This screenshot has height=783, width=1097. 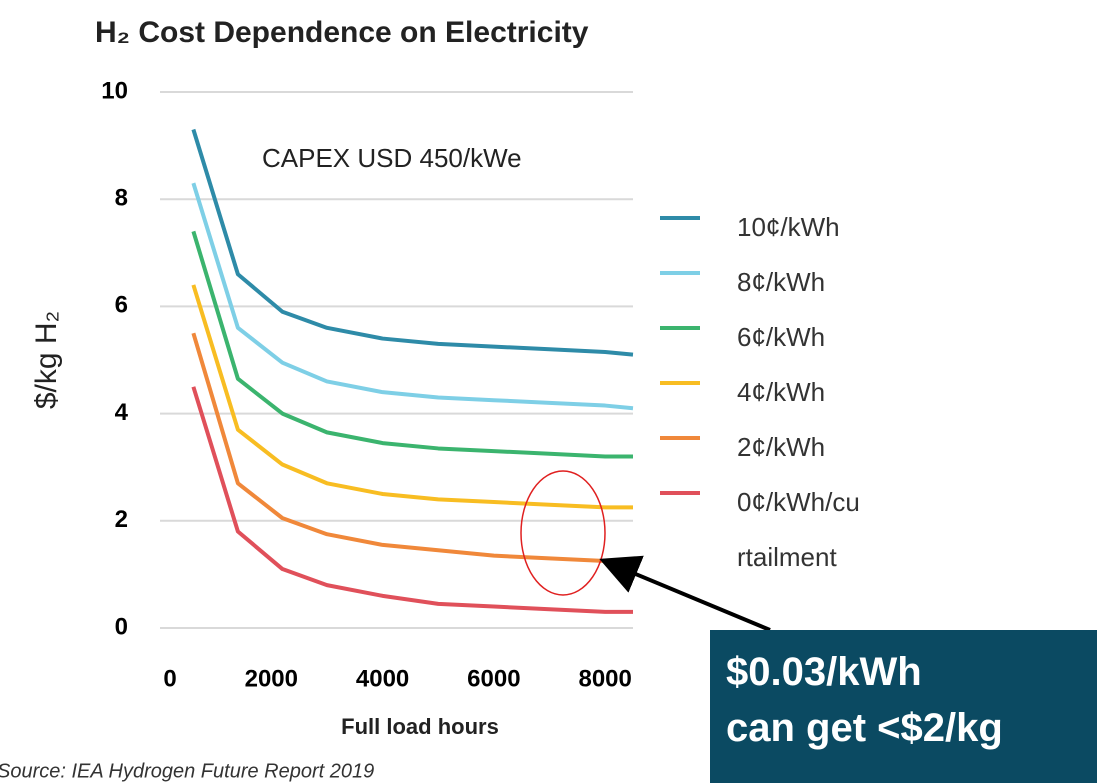 I want to click on legend-item: 4¢/kWh, so click(x=810, y=392).